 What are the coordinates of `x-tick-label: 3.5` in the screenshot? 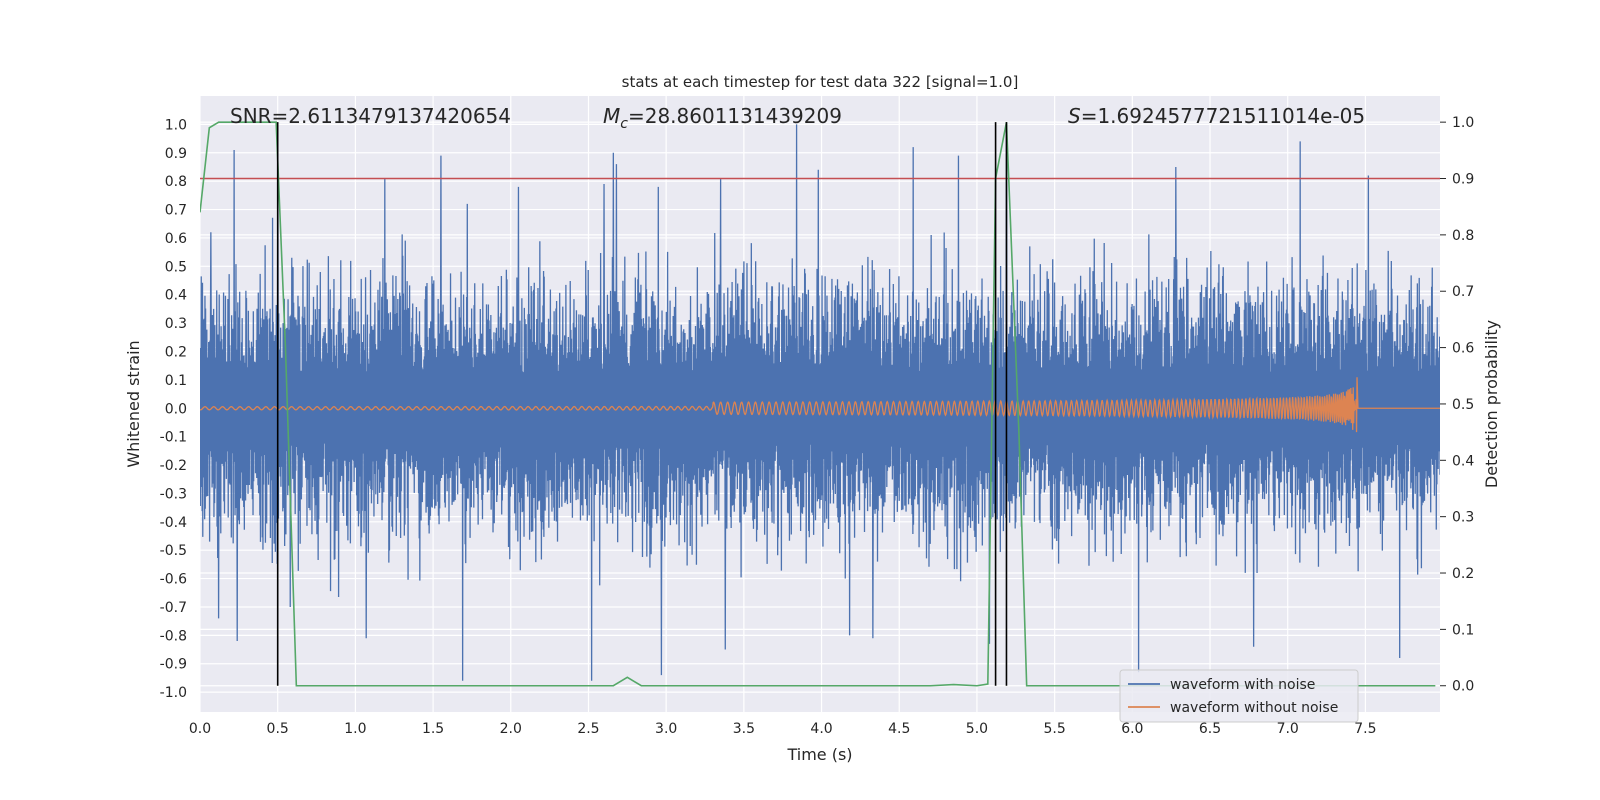 It's located at (744, 729).